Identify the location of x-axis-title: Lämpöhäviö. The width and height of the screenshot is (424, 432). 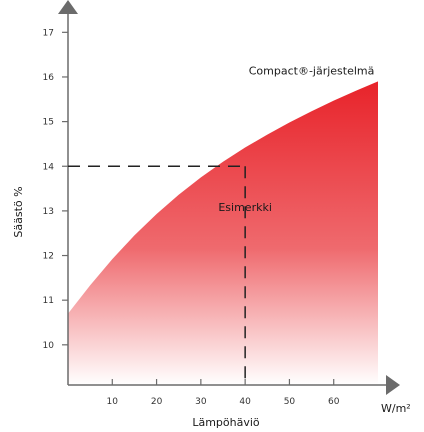
(226, 422).